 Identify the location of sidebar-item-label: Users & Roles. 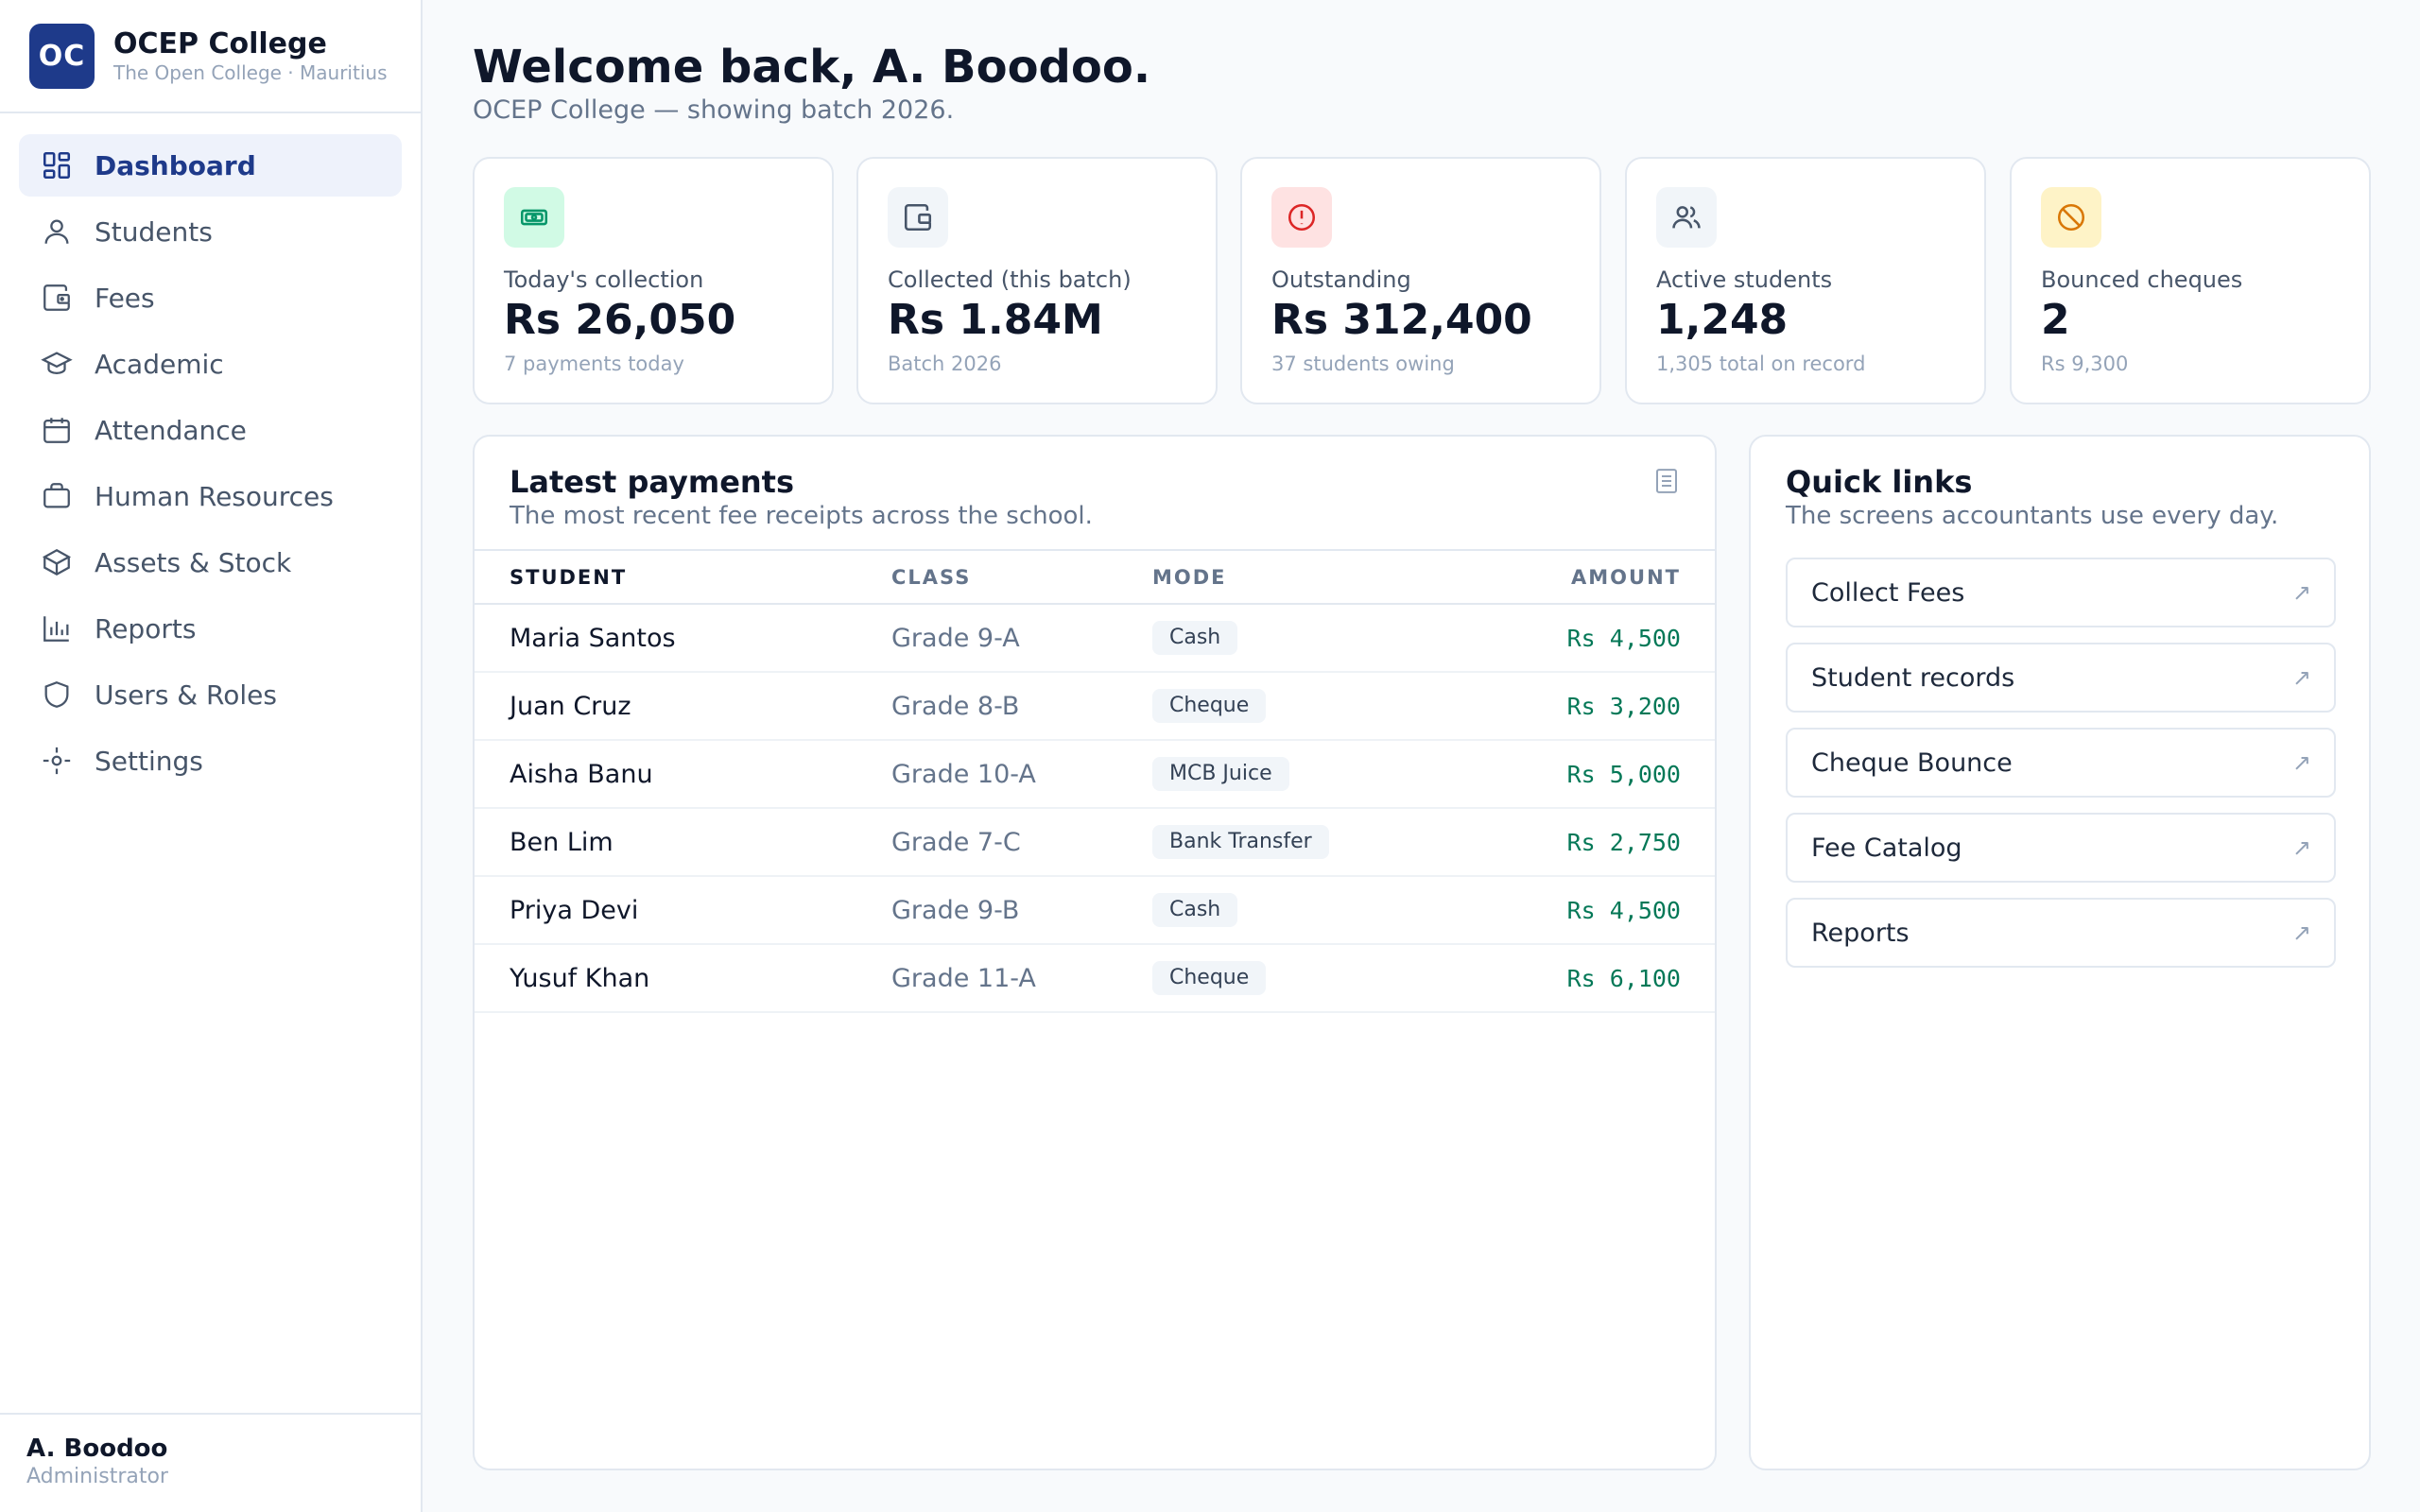
(186, 695).